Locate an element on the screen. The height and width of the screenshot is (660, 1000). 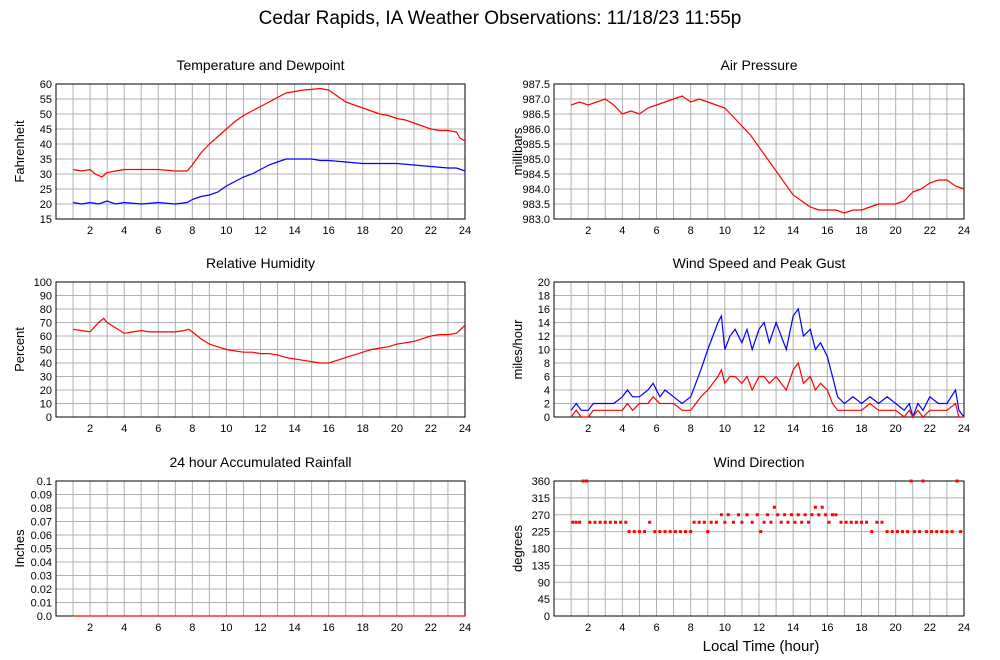
y-tick-label: 12 is located at coordinates (544, 337).